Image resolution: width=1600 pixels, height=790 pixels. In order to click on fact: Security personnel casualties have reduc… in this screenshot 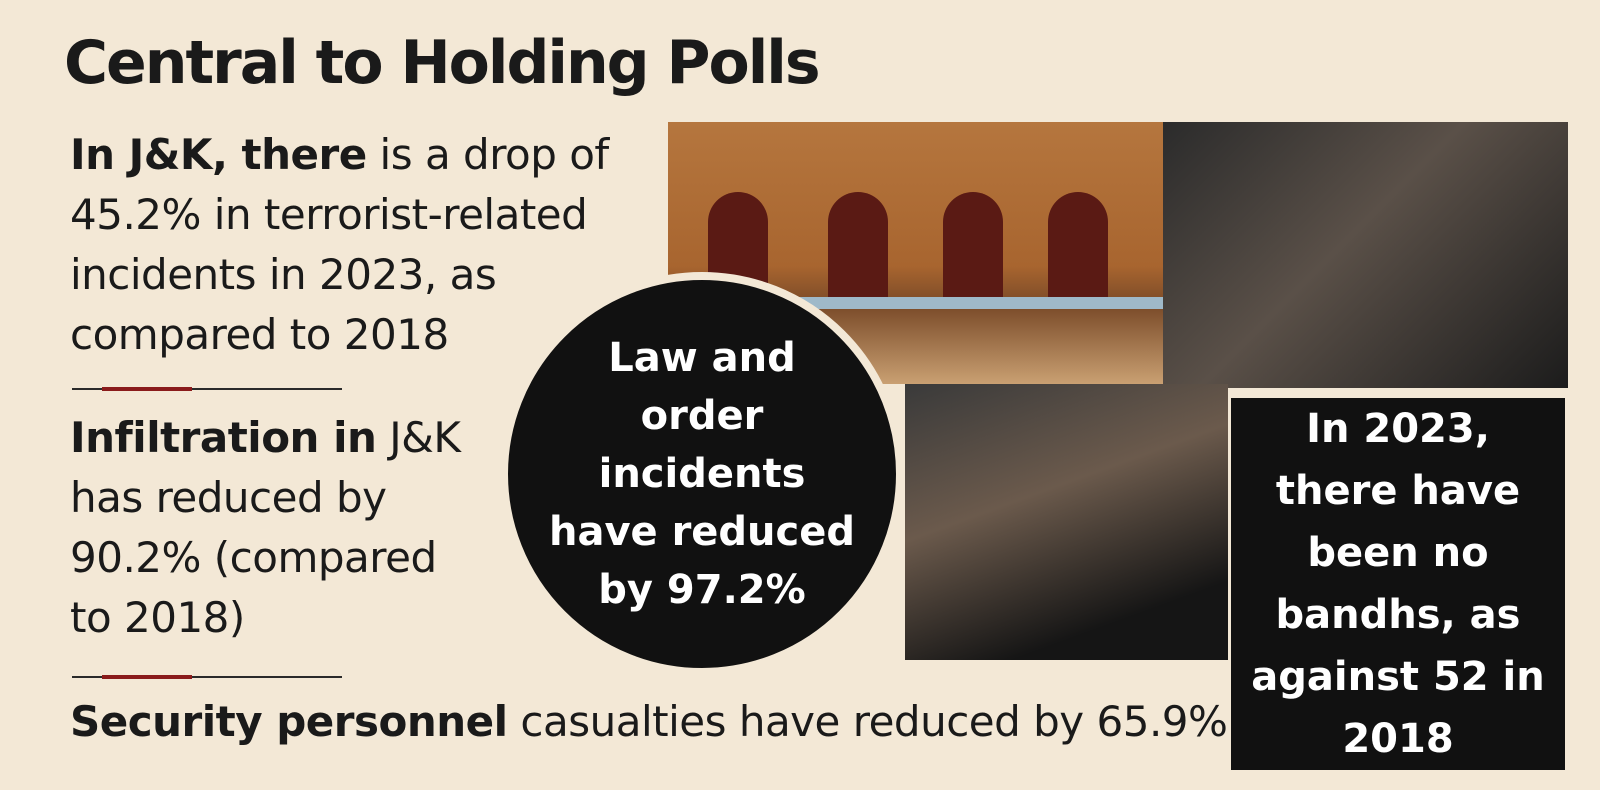, I will do `click(649, 722)`.